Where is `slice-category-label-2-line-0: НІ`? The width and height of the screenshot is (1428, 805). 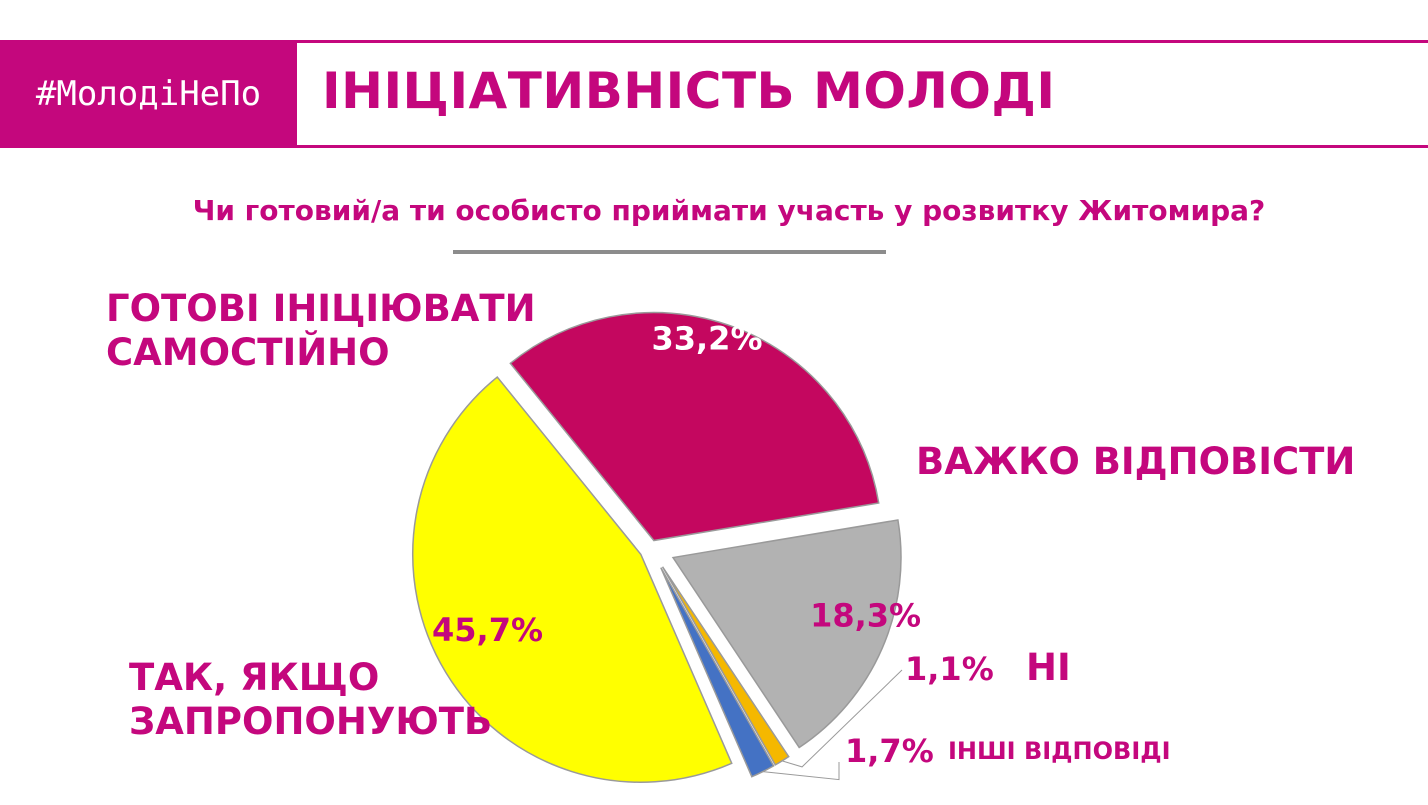 slice-category-label-2-line-0: НІ is located at coordinates (1048, 667).